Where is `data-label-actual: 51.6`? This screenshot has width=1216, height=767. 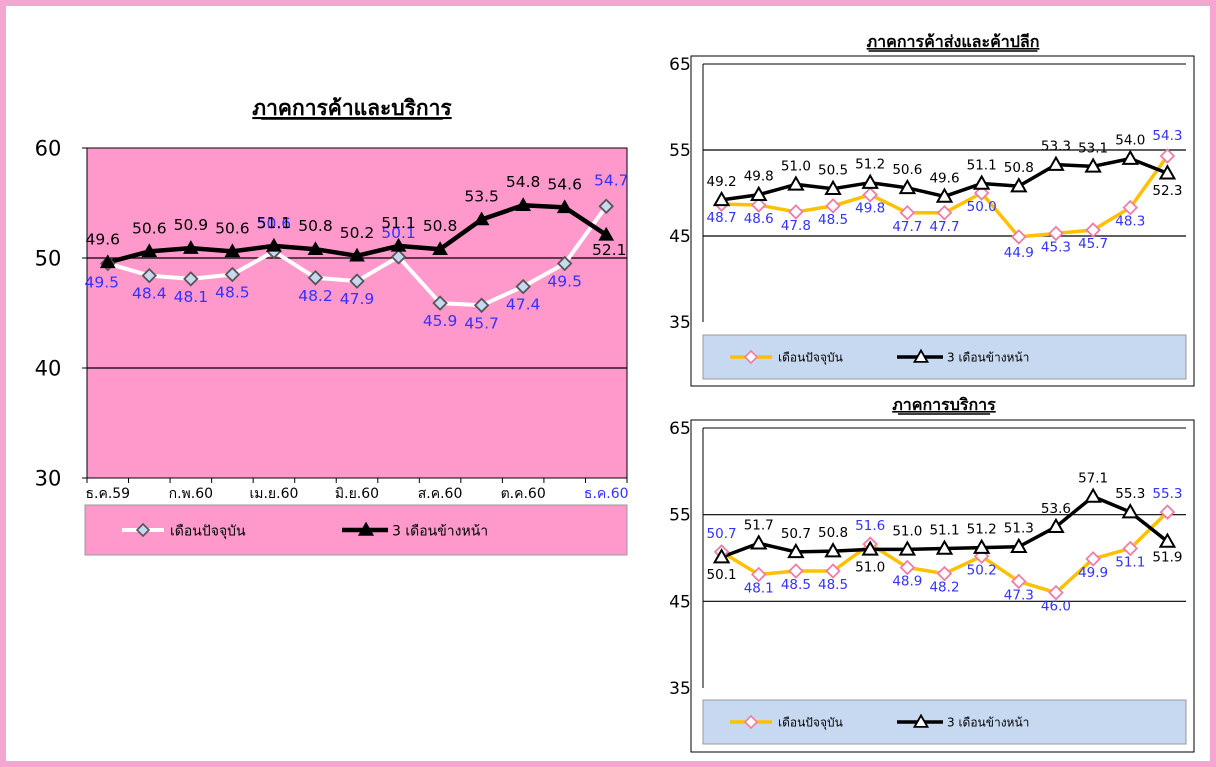 data-label-actual: 51.6 is located at coordinates (870, 526).